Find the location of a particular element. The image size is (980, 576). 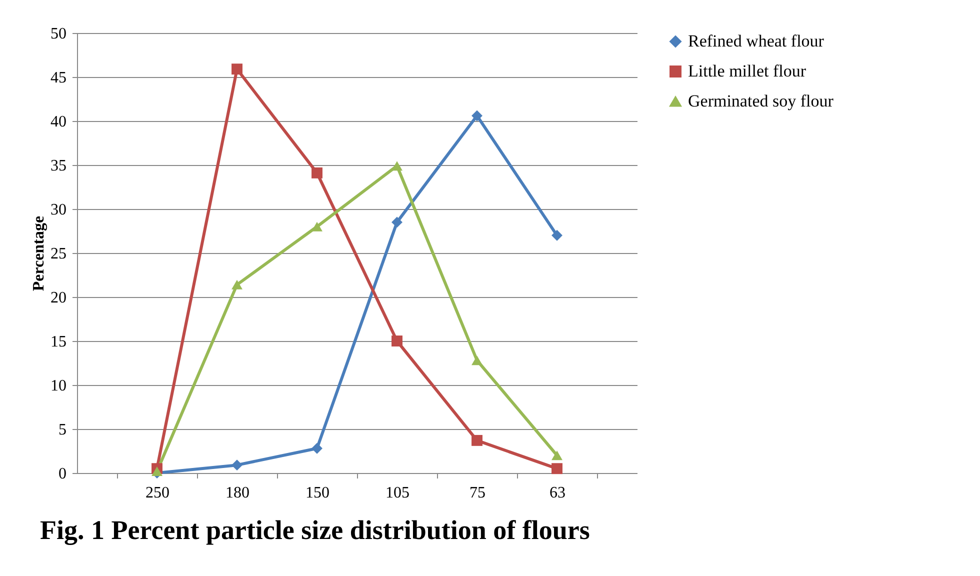

x-tick-label: 105 is located at coordinates (398, 493).